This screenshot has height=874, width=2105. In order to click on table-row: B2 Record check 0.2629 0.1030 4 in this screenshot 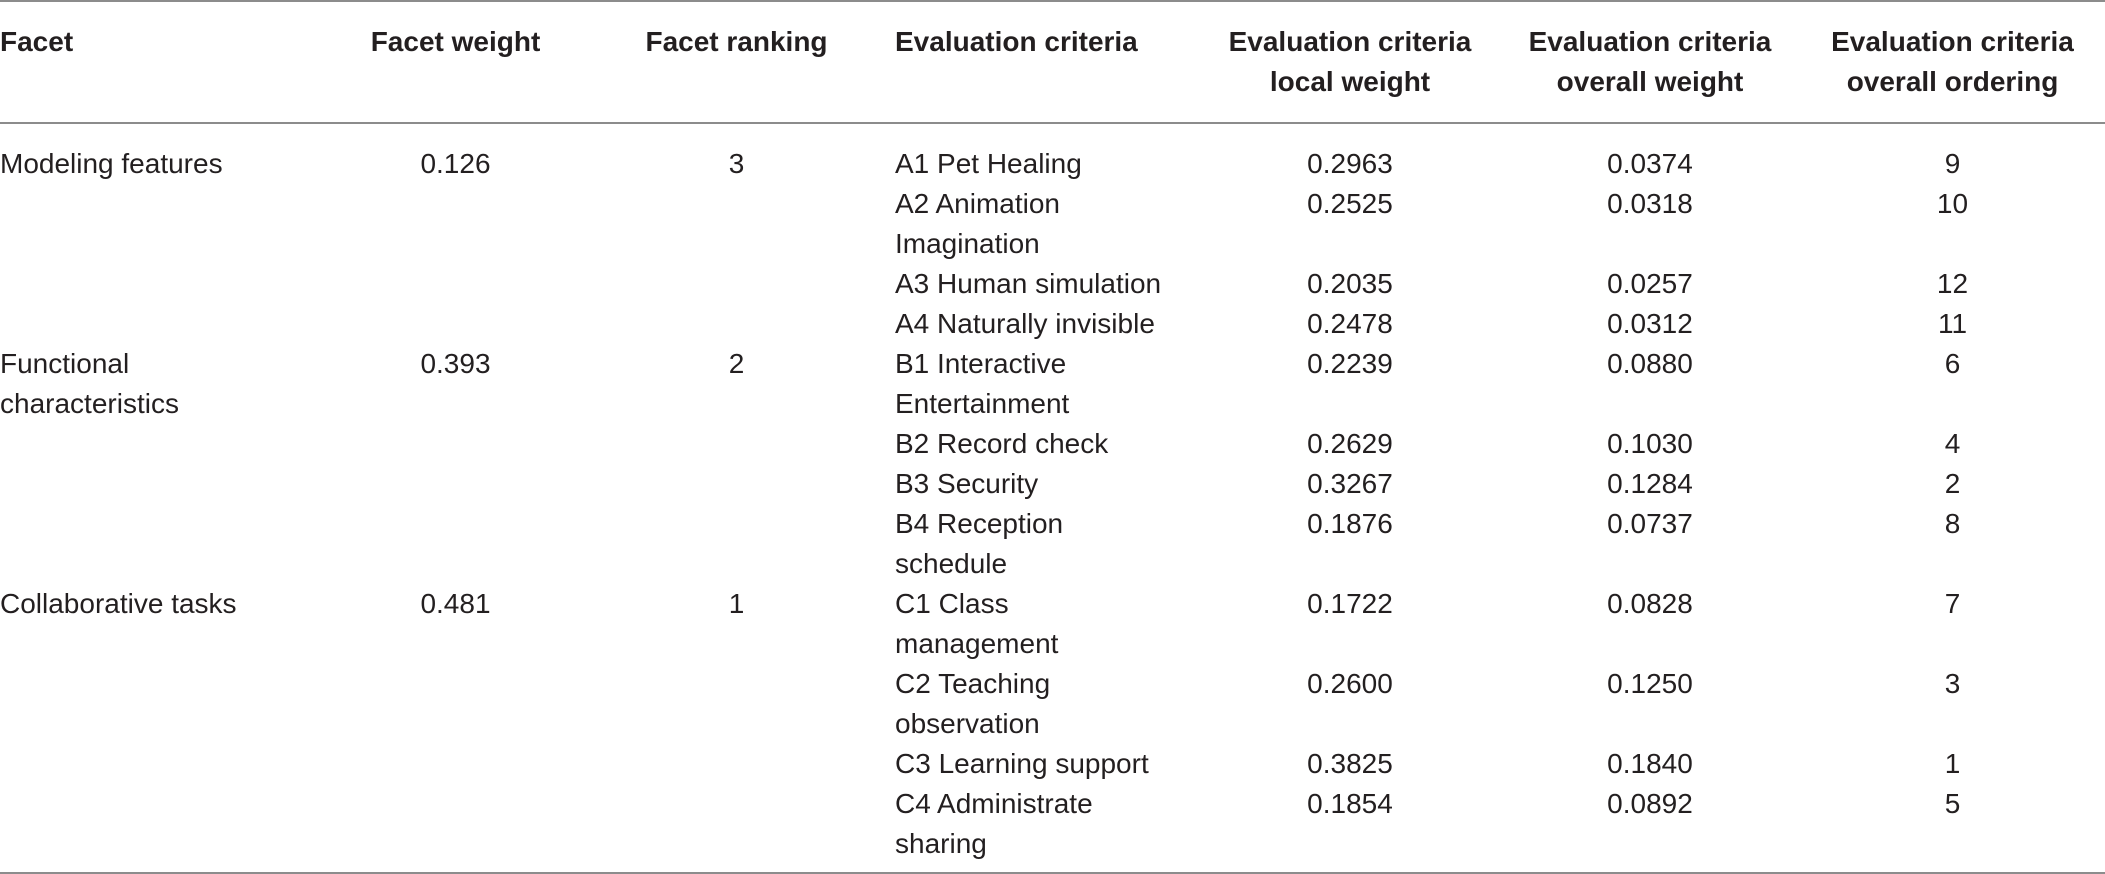, I will do `click(1052, 444)`.